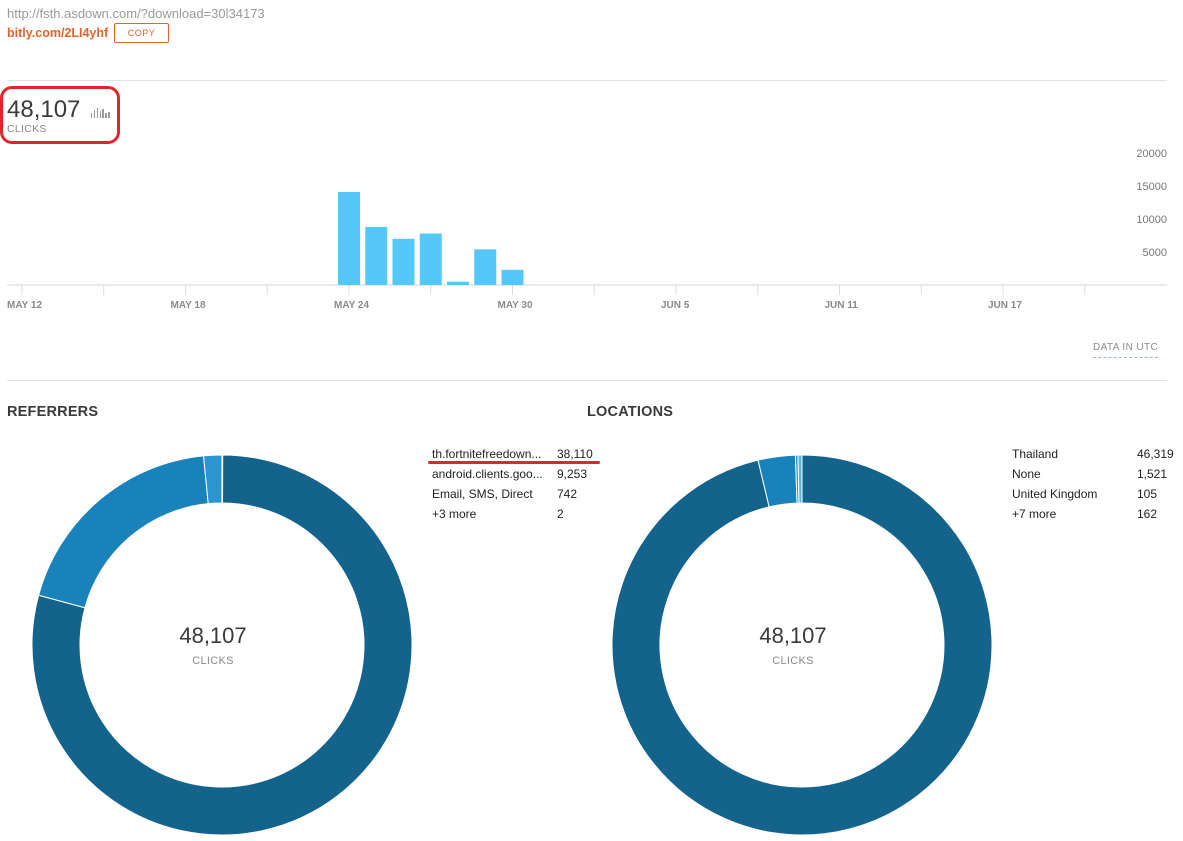 This screenshot has height=841, width=1183. I want to click on legend-name: +7 more, so click(1034, 514).